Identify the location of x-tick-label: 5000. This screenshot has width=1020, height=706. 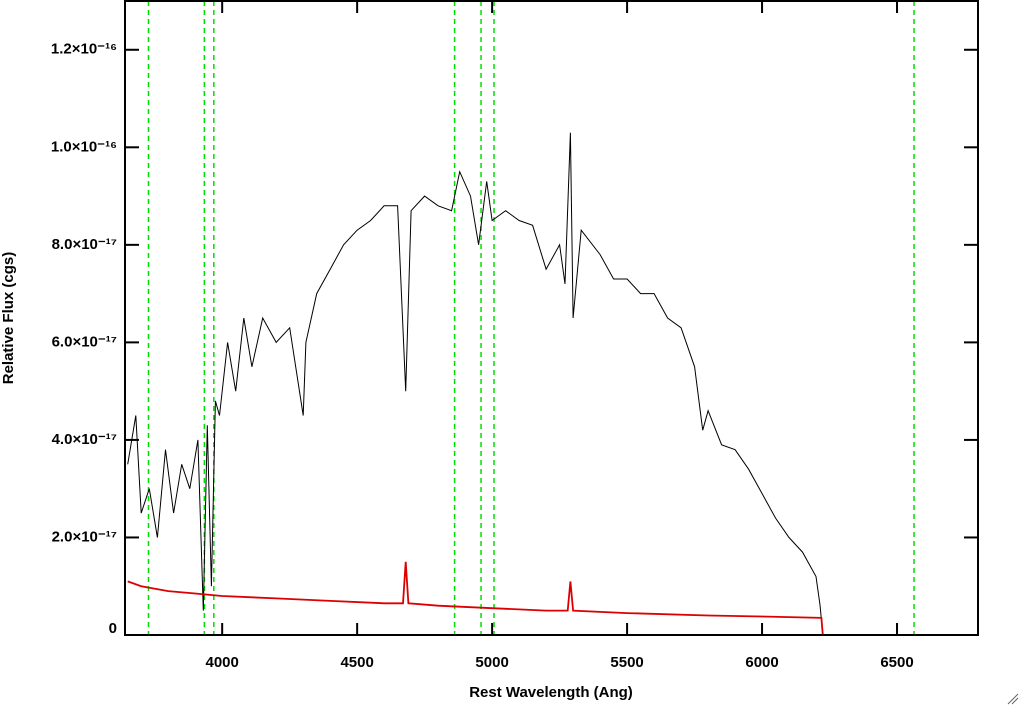
(491, 662).